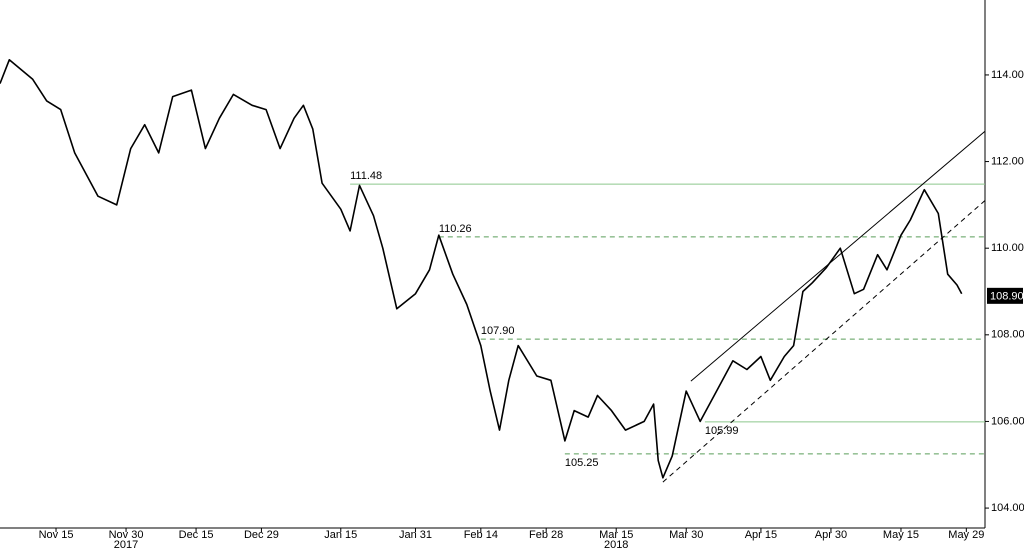  What do you see at coordinates (126, 544) in the screenshot?
I see `year-label: 2017` at bounding box center [126, 544].